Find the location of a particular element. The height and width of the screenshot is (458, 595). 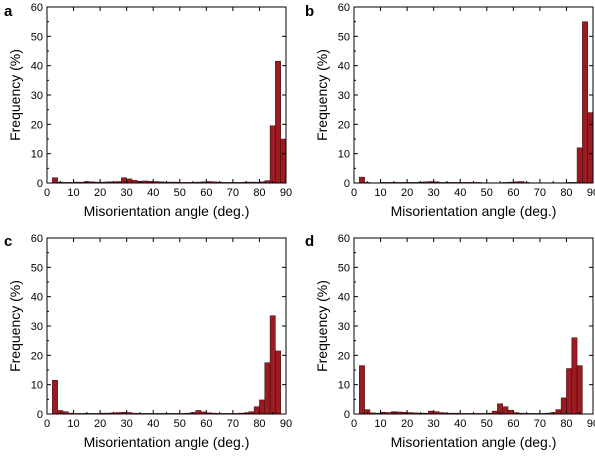

panel-label: b is located at coordinates (309, 11).